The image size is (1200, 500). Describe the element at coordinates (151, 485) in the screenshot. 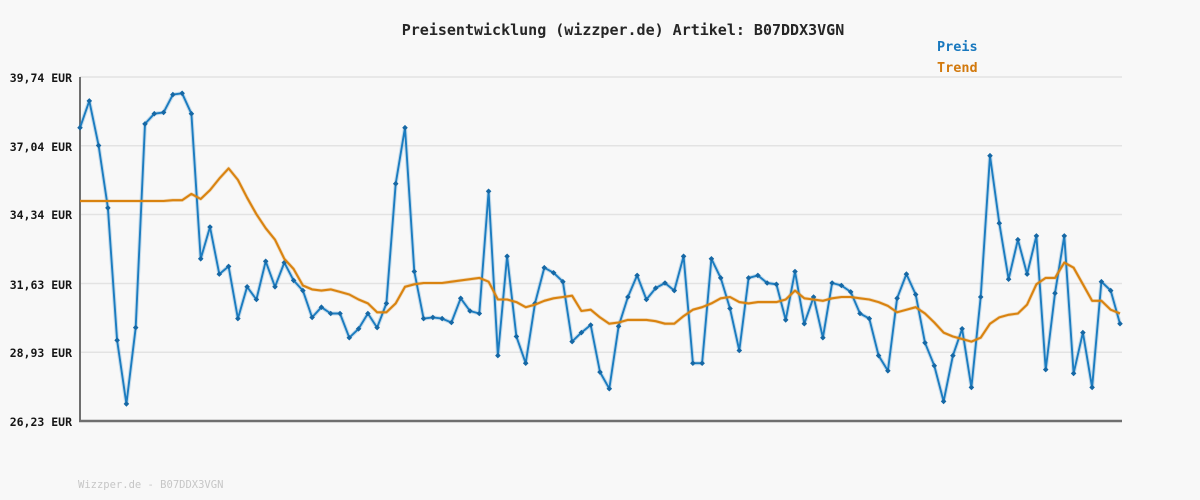

I see `watermark-text: Wizzper.de - B07DDX3VGN` at that location.